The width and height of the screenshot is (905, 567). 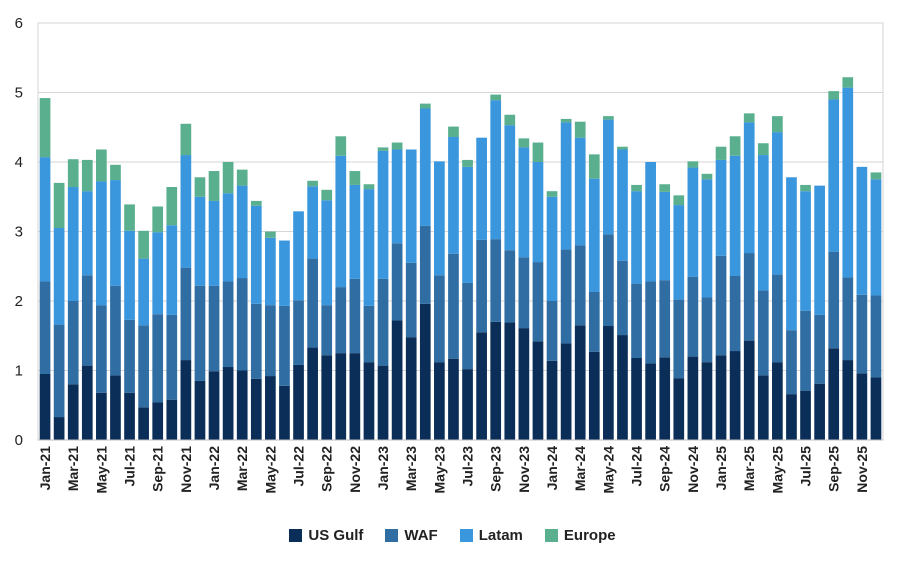 What do you see at coordinates (848, 182) in the screenshot?
I see `bar-segment-latam: Oct-25 Latam: 2.73` at bounding box center [848, 182].